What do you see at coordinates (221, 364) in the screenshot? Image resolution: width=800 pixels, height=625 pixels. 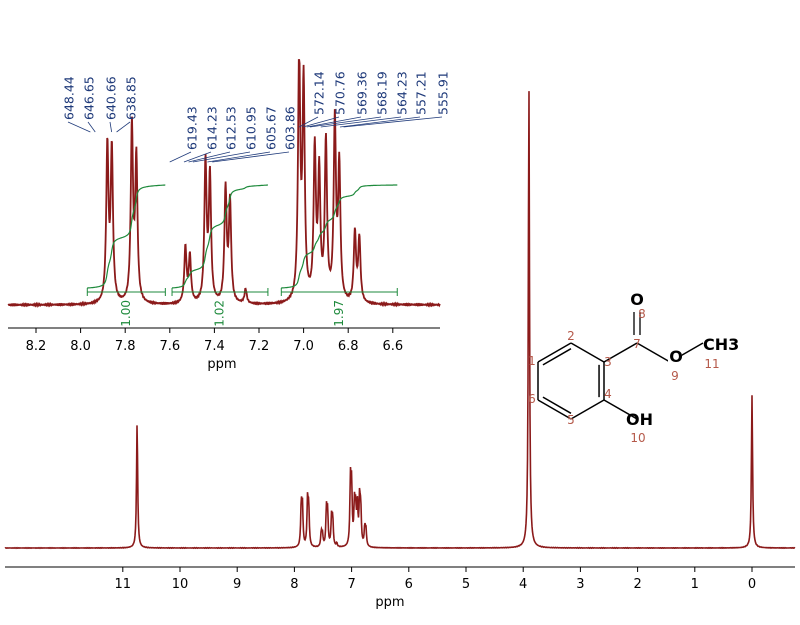 I see `inset-x-label: ppm` at bounding box center [221, 364].